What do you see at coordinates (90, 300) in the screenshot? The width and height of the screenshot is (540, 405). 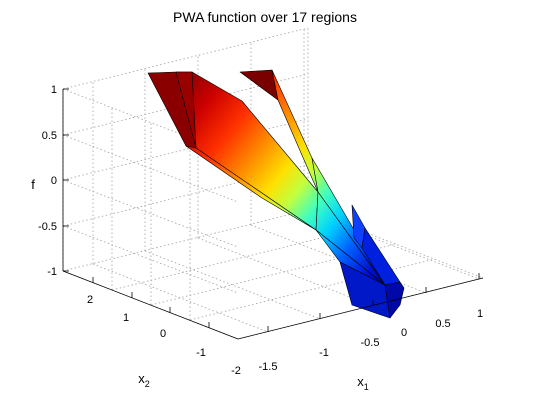 I see `y-tick-label: 2` at bounding box center [90, 300].